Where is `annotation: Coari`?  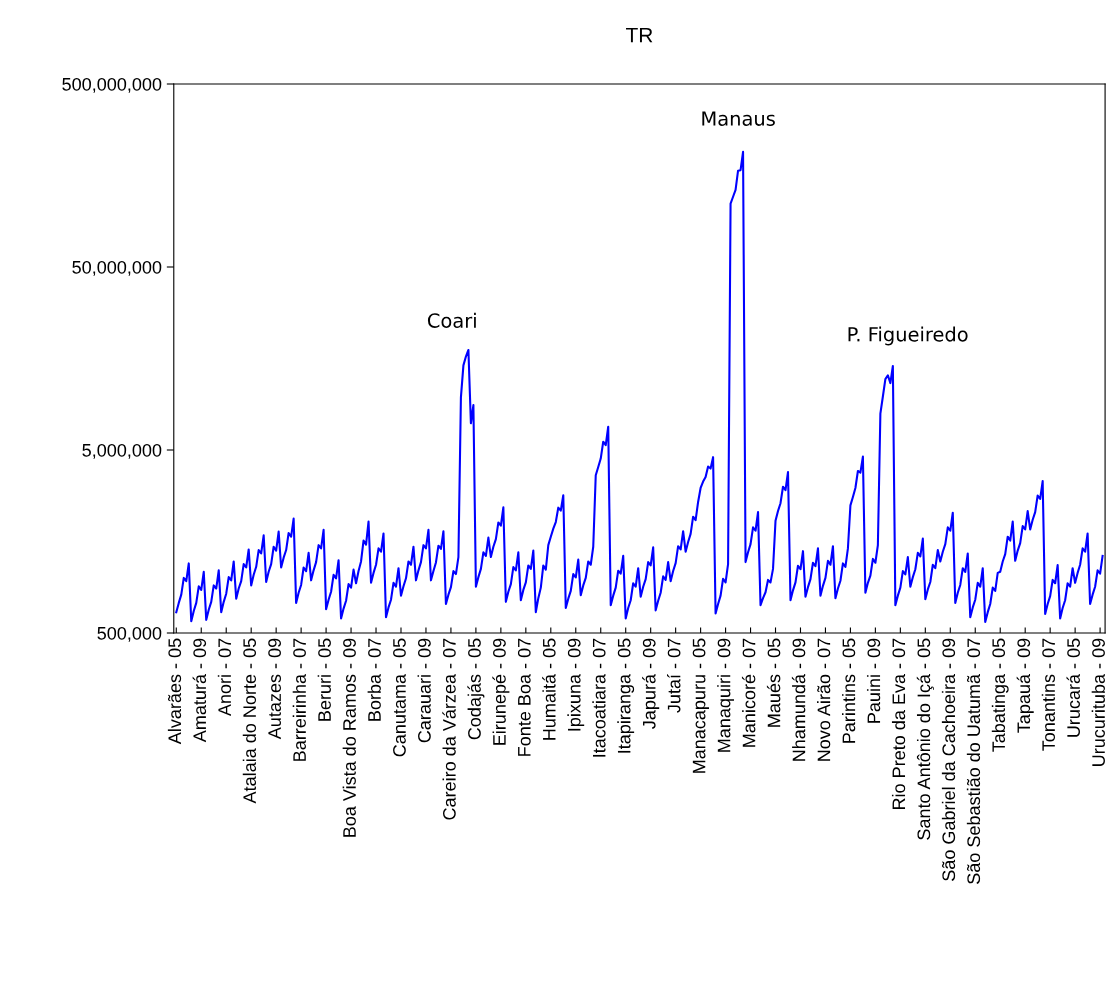 annotation: Coari is located at coordinates (451, 320).